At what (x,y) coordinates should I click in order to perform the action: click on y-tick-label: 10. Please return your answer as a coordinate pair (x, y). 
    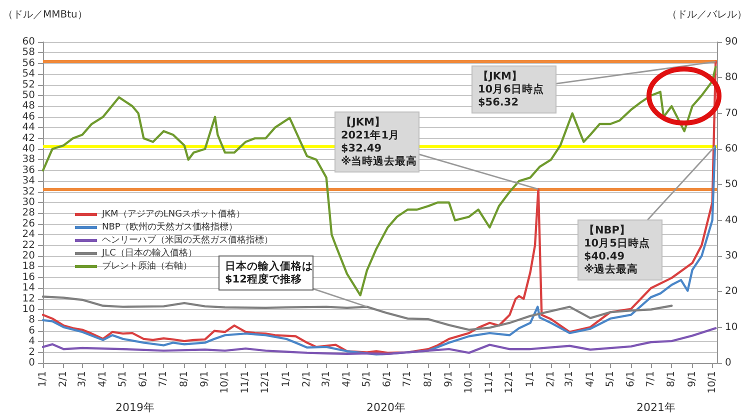
    Looking at the image, I should click on (28, 309).